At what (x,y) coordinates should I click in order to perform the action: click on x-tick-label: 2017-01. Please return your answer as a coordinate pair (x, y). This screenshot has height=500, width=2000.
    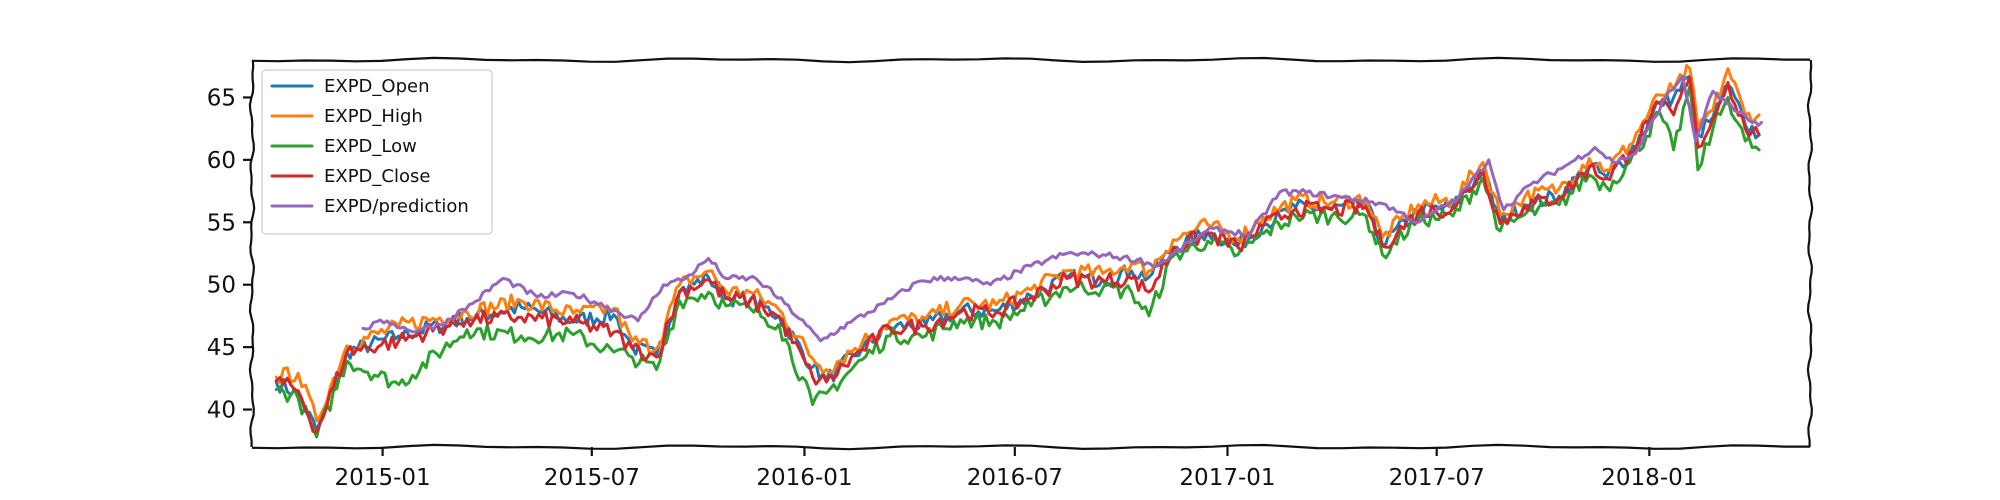
    Looking at the image, I should click on (1227, 478).